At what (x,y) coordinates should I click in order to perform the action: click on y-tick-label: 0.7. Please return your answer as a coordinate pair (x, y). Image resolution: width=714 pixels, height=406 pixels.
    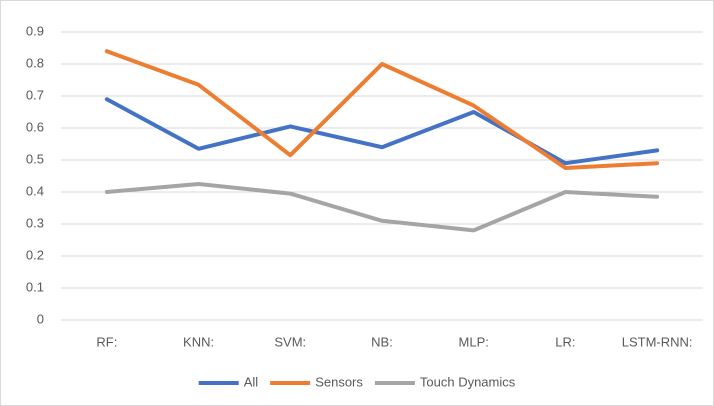
    Looking at the image, I should click on (35, 94).